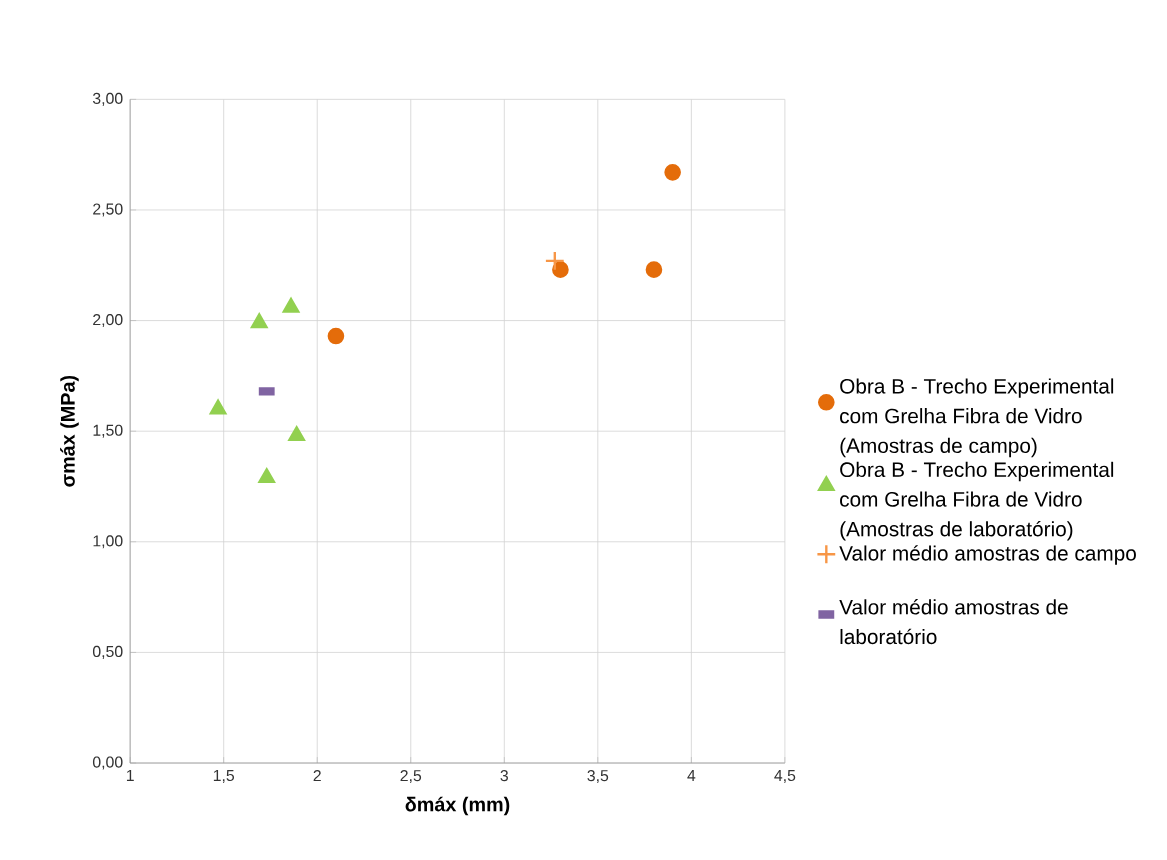  Describe the element at coordinates (457, 806) in the screenshot. I see `x-axis-title: δmáx (mm)` at that location.